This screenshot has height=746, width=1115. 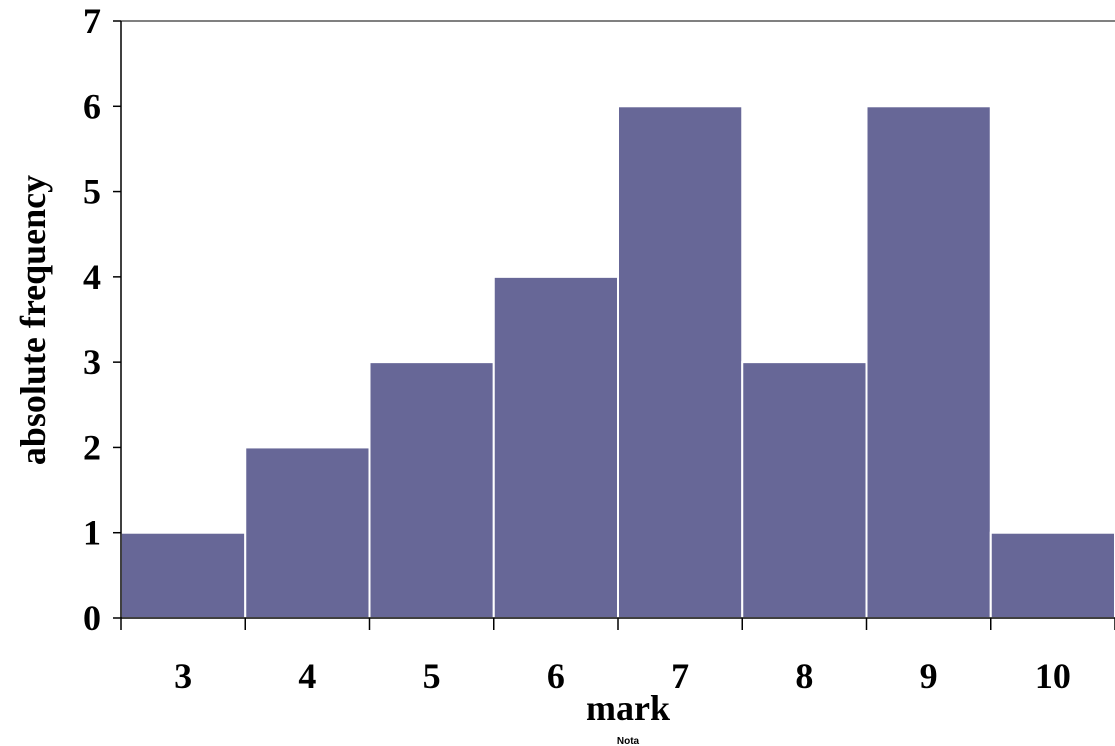 What do you see at coordinates (617, 657) in the screenshot?
I see `x-ticks-group: 3 4 5 6 7 8 9 10` at bounding box center [617, 657].